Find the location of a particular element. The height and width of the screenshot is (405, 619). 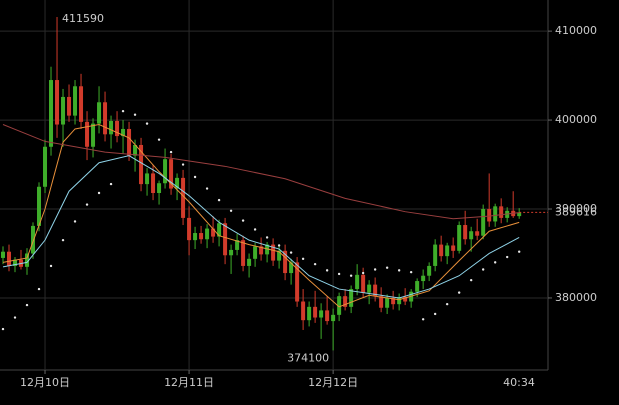

low-label: 374100 is located at coordinates (308, 357).